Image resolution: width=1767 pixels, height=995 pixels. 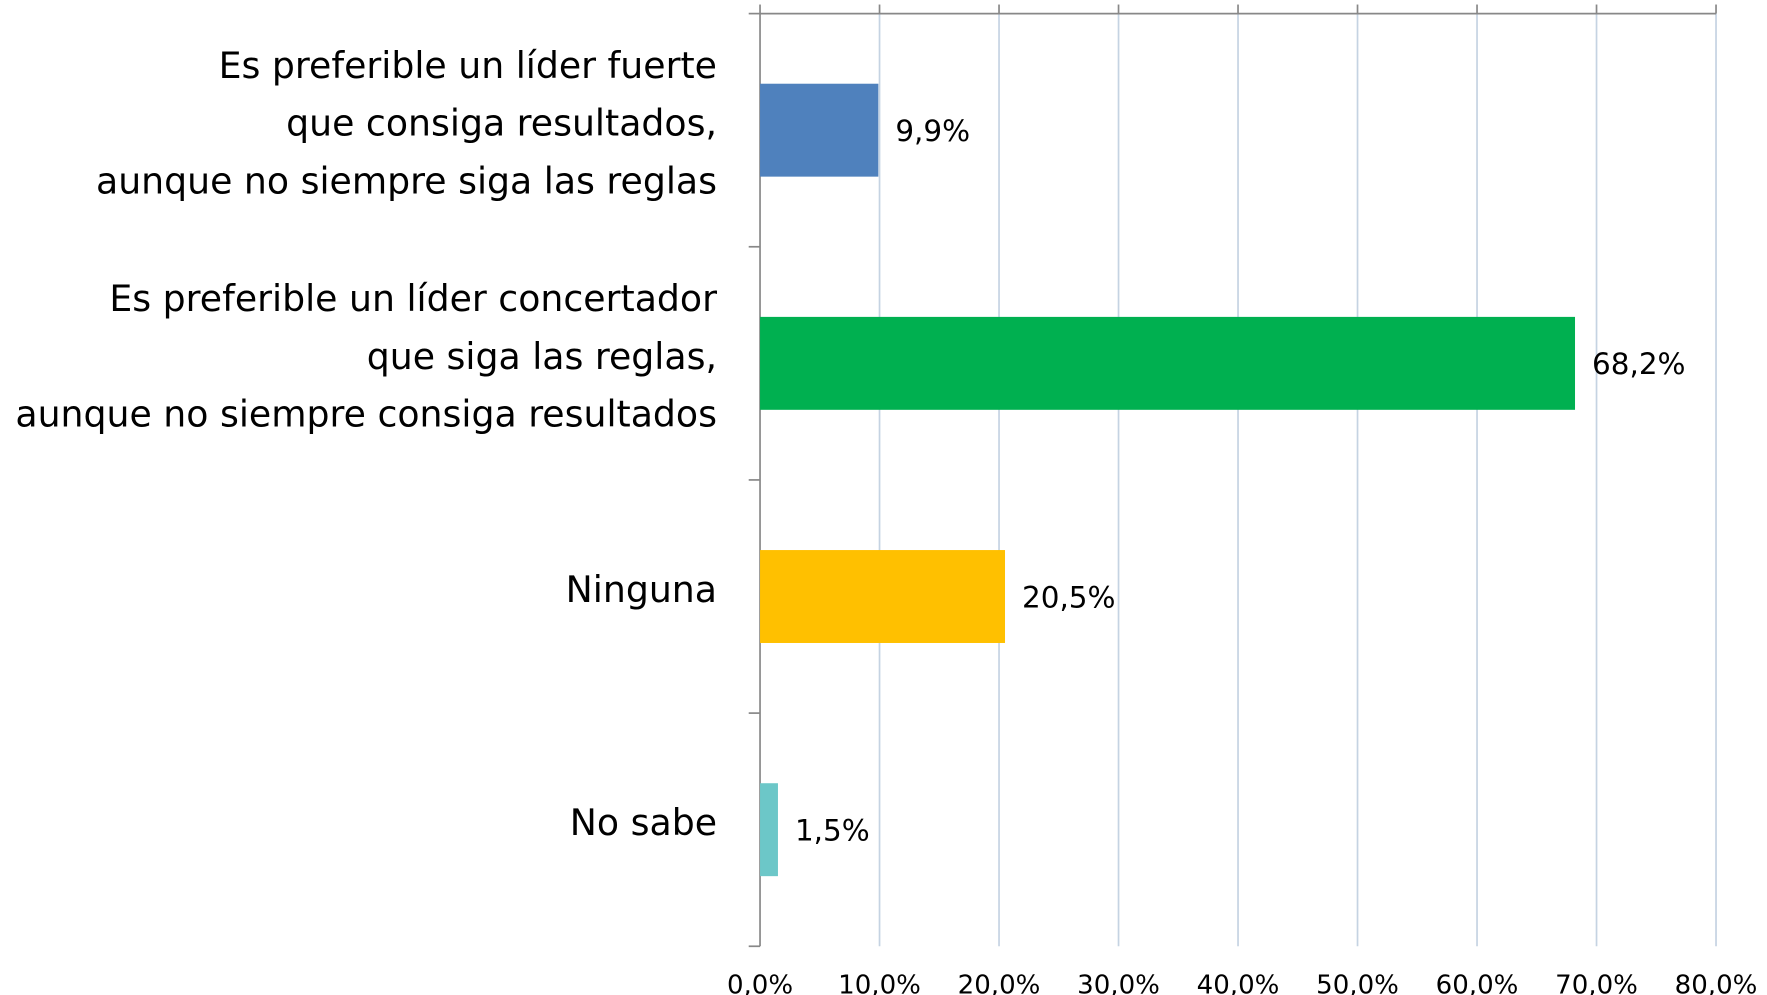 I want to click on category-label: aunque no siempre consiga resultados, so click(x=366, y=414).